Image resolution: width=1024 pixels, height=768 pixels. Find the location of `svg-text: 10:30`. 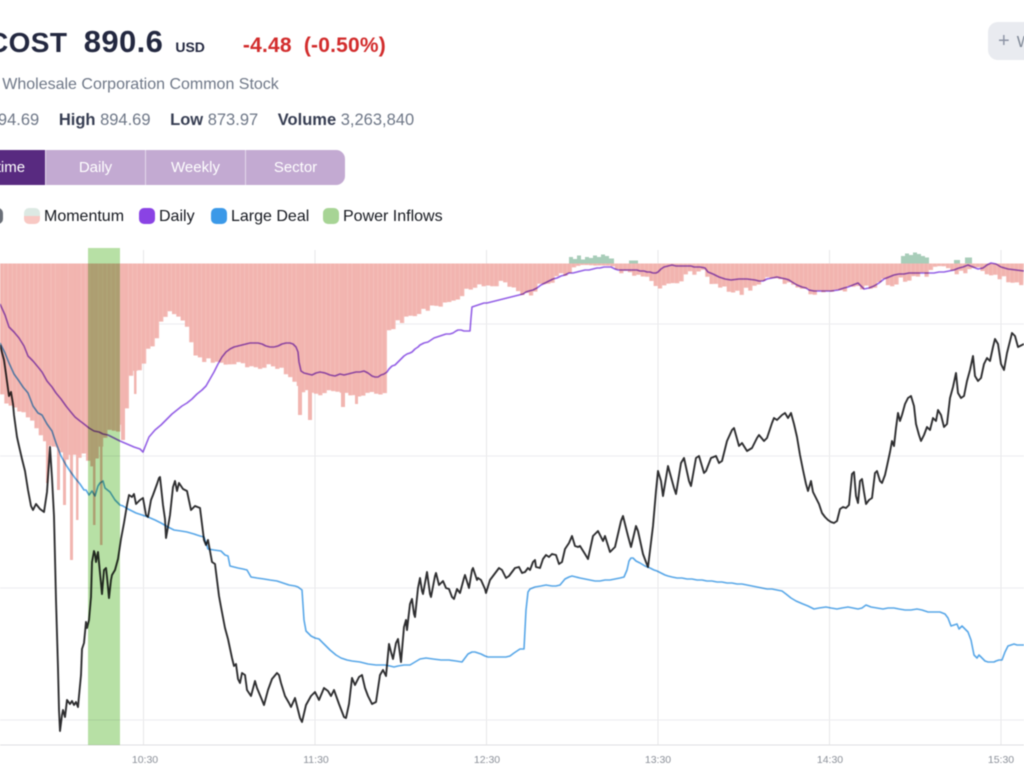

svg-text: 10:30 is located at coordinates (145, 760).